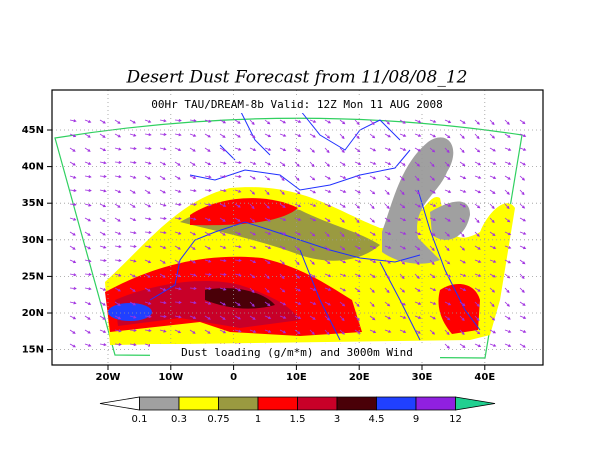  What do you see at coordinates (360, 295) in the screenshot?
I see `border` at bounding box center [360, 295].